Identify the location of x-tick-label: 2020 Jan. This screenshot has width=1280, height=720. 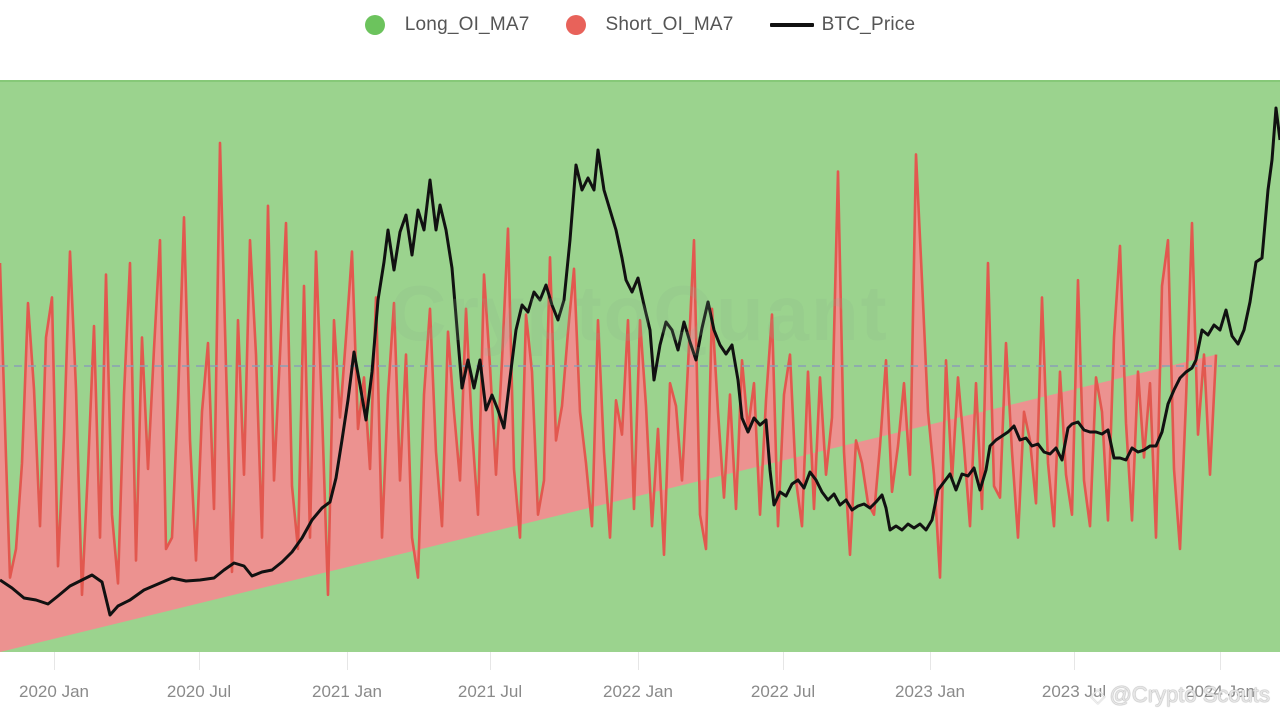
(54, 691).